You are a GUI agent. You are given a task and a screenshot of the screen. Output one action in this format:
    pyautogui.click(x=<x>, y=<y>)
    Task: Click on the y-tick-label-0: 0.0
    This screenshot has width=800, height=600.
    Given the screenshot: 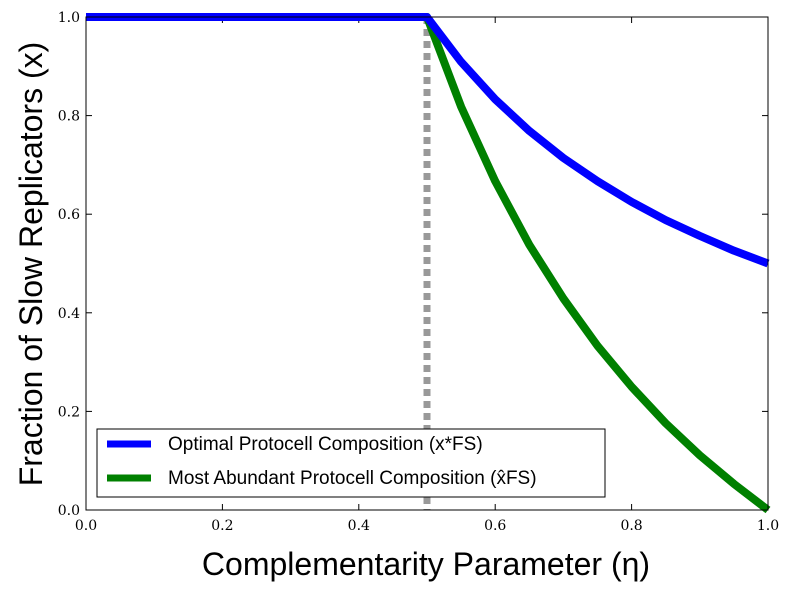 What is the action you would take?
    pyautogui.click(x=69, y=511)
    